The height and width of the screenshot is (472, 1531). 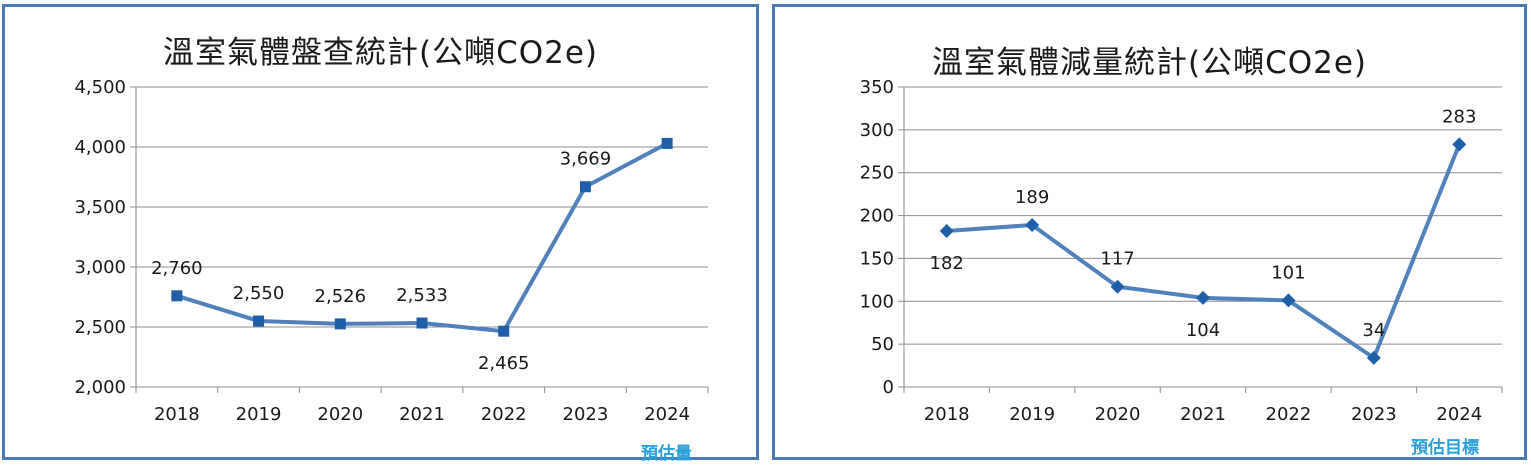 What do you see at coordinates (882, 344) in the screenshot?
I see `y-tick-label: 50` at bounding box center [882, 344].